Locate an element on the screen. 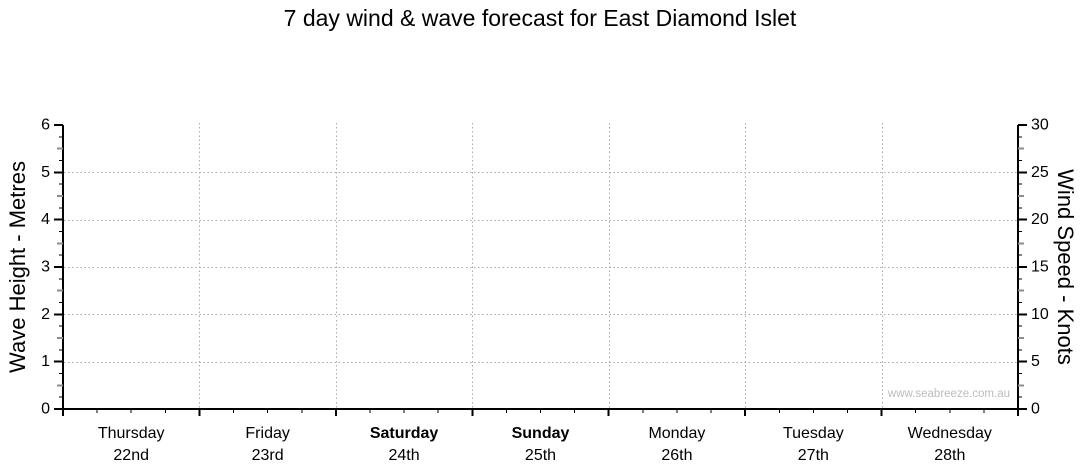  x-axis-date-label: 24th is located at coordinates (404, 455).